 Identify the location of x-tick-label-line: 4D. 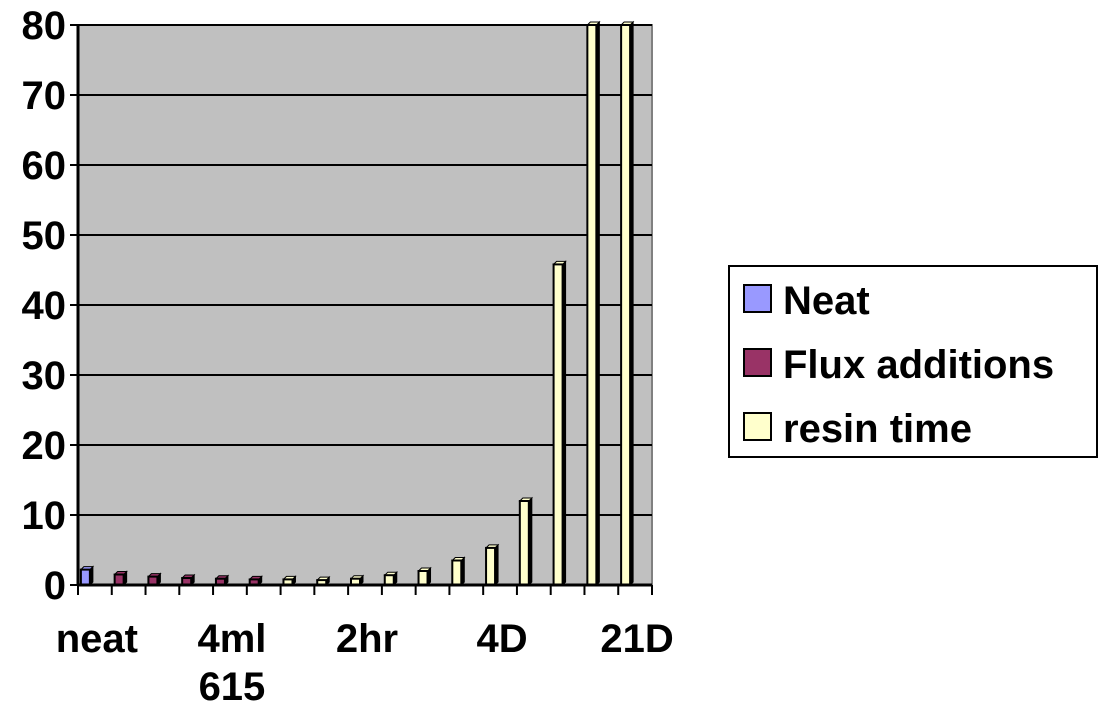
(501, 639).